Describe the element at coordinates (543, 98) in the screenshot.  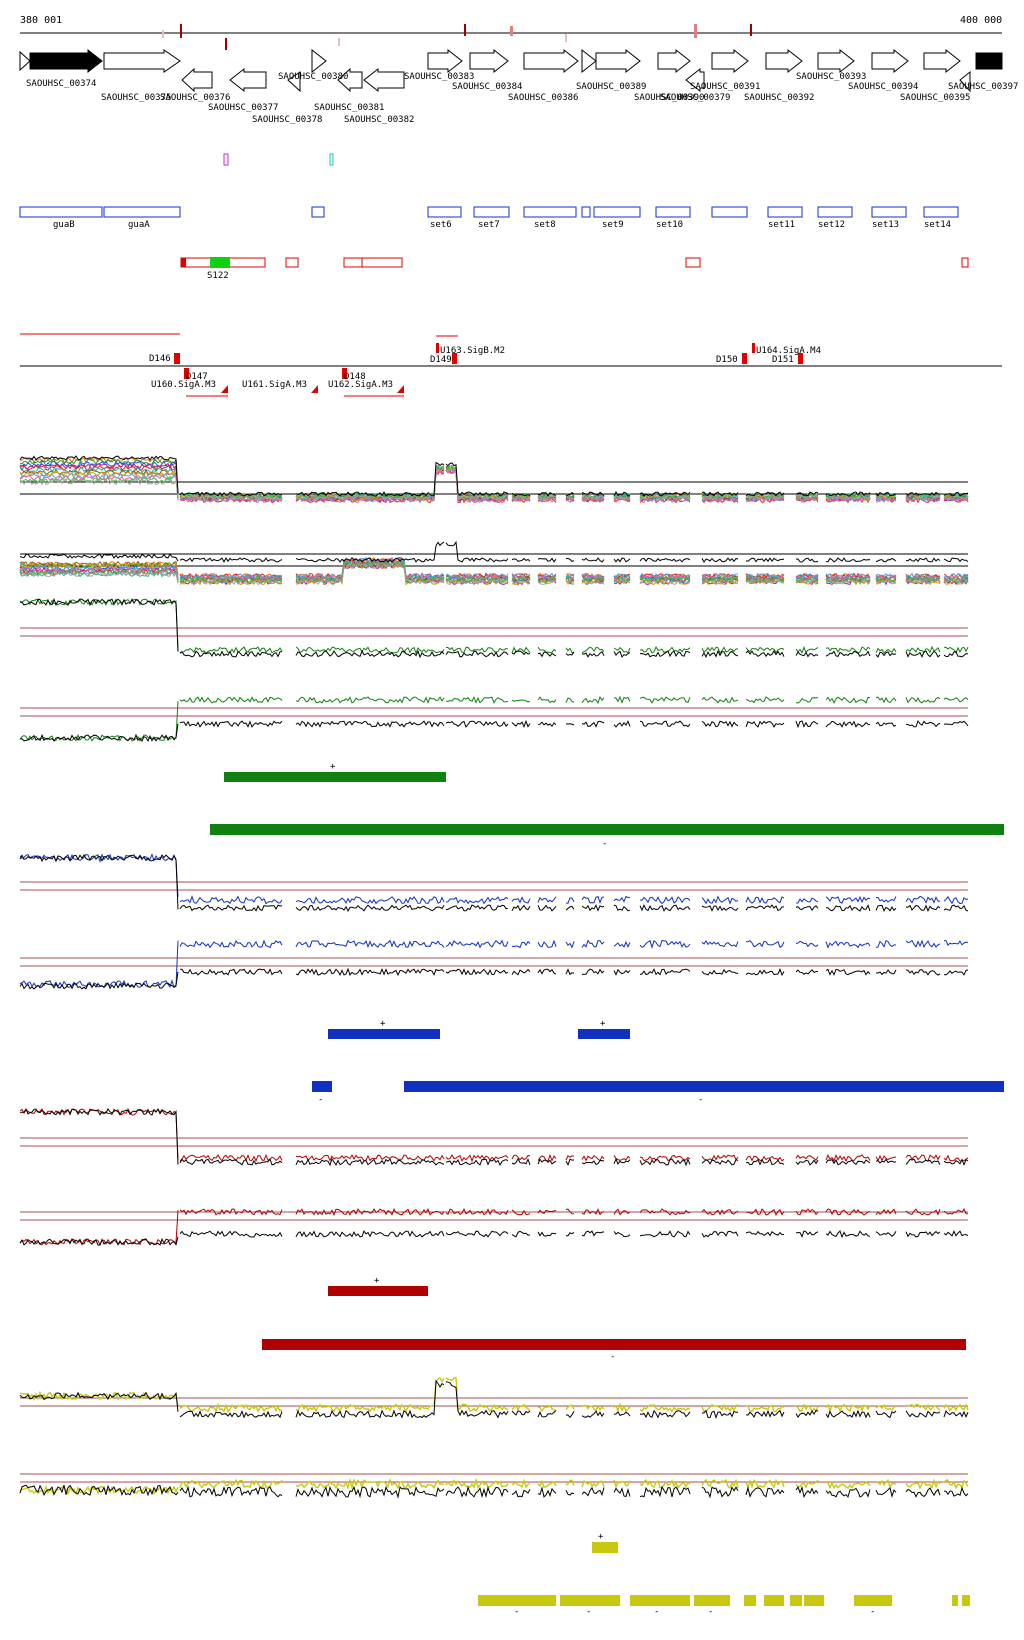
I see `gene-label: SAOUHSC_00386` at that location.